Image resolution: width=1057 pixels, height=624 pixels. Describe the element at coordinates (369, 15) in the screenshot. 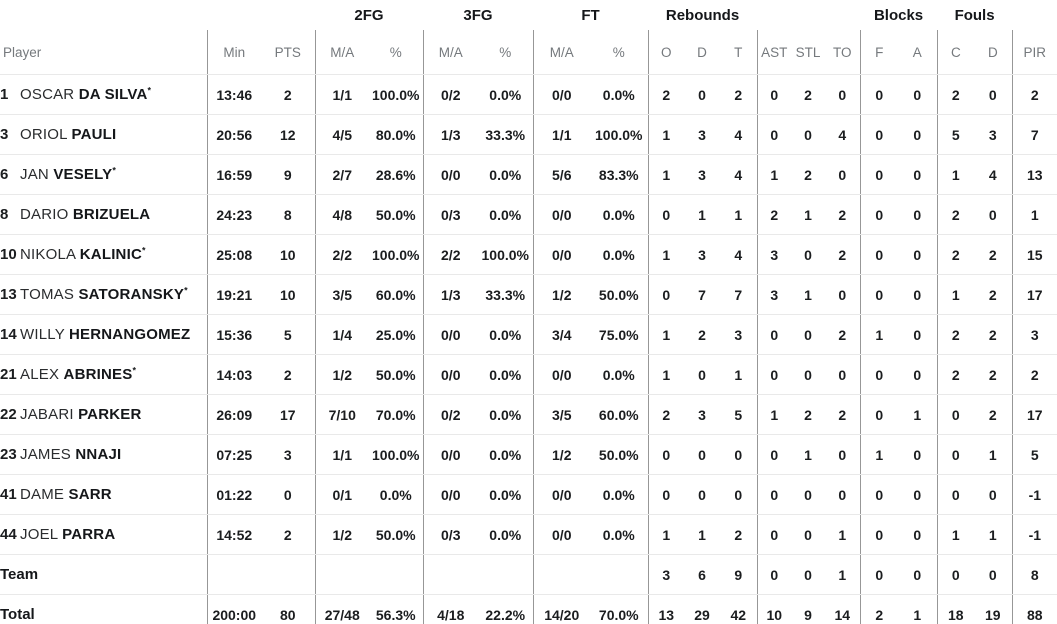

I see `group-header-2fg: 2FG` at that location.